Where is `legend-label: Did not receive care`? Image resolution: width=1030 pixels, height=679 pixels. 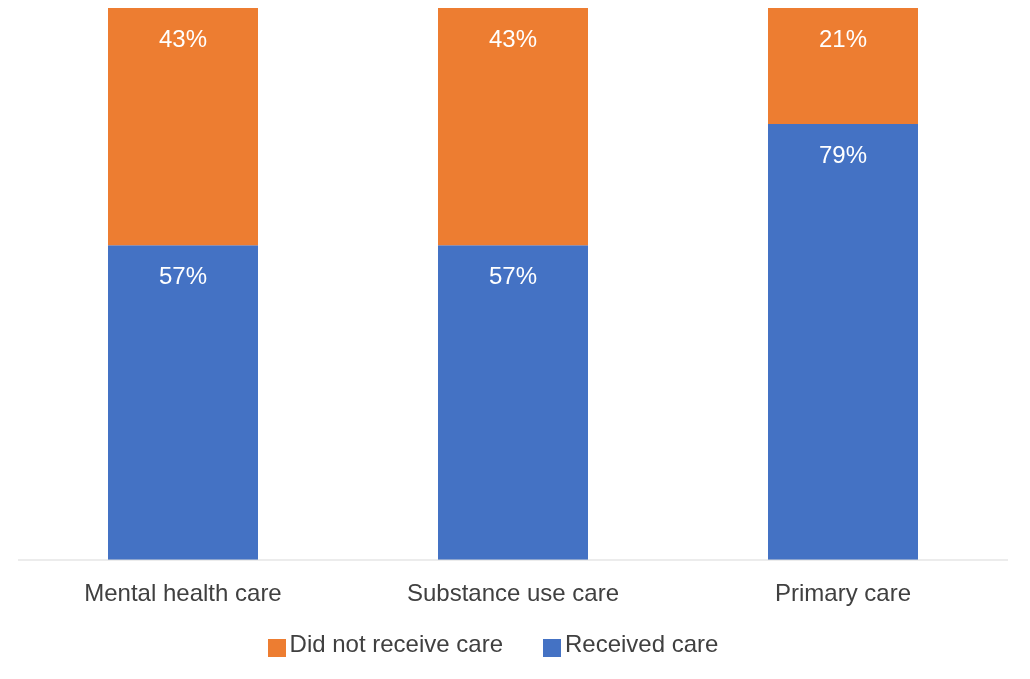
legend-label: Did not receive care is located at coordinates (396, 643).